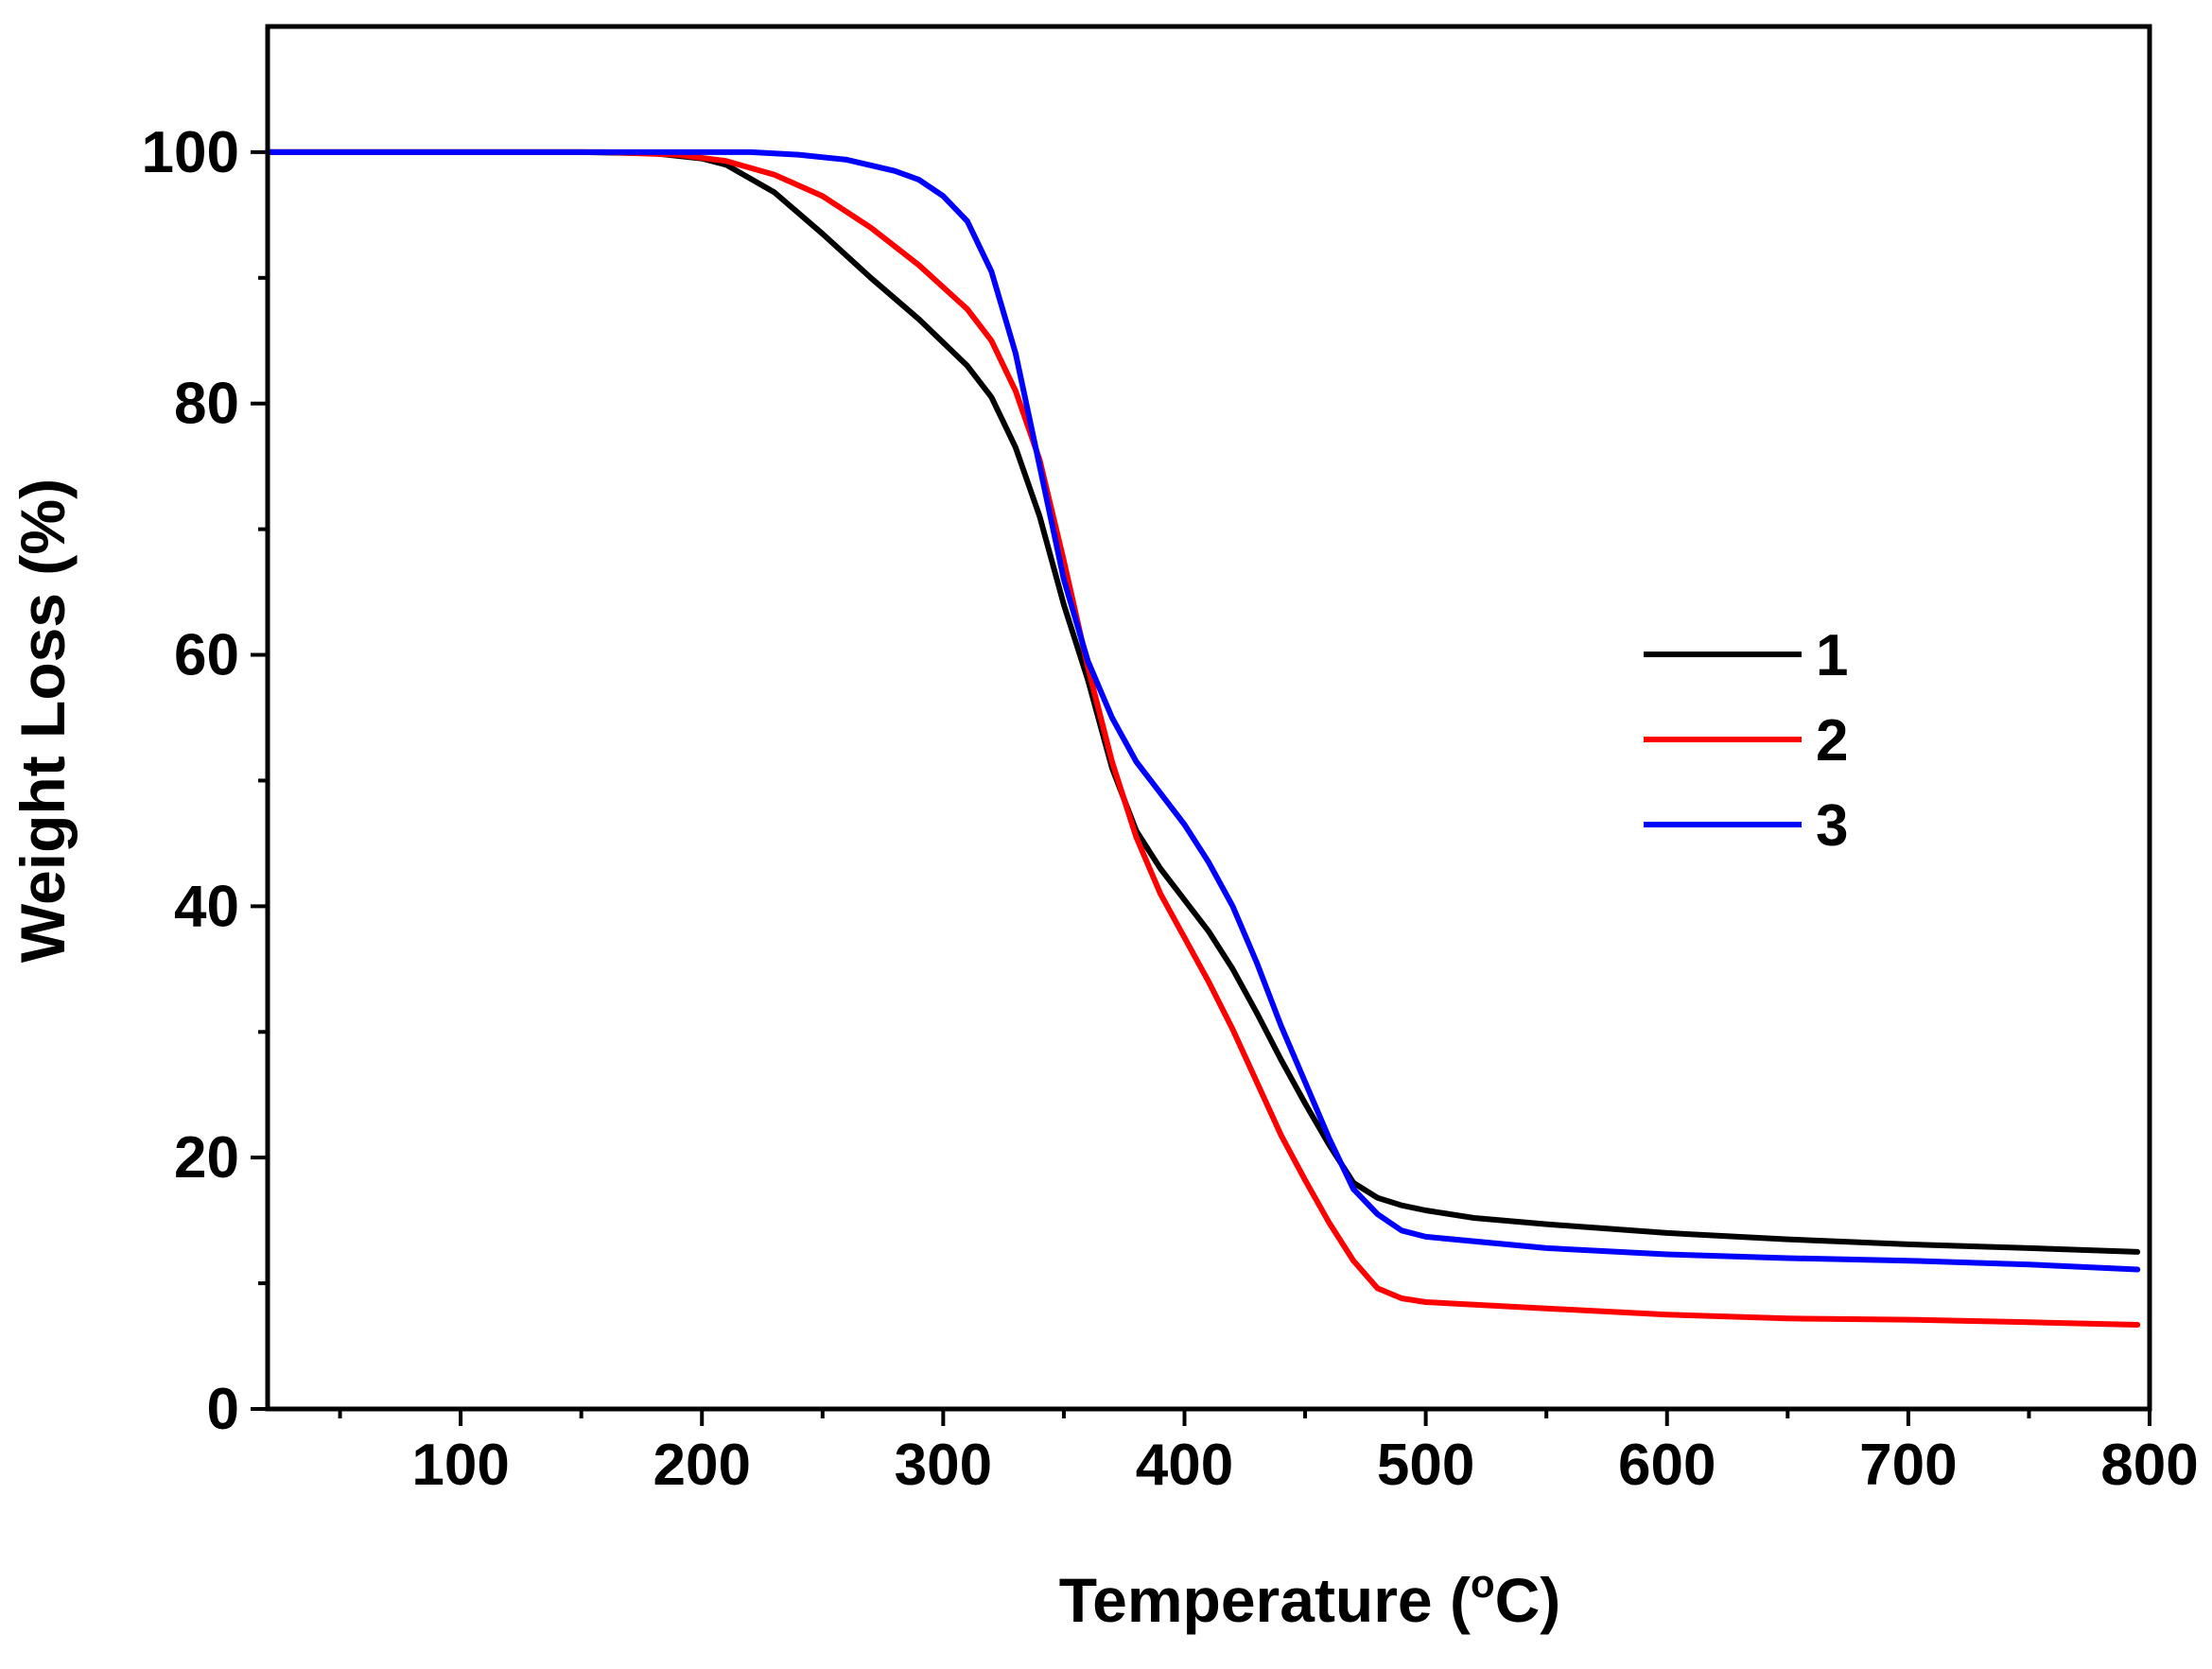 The width and height of the screenshot is (2212, 1669). What do you see at coordinates (1746, 826) in the screenshot?
I see `legend-item-3: 3` at bounding box center [1746, 826].